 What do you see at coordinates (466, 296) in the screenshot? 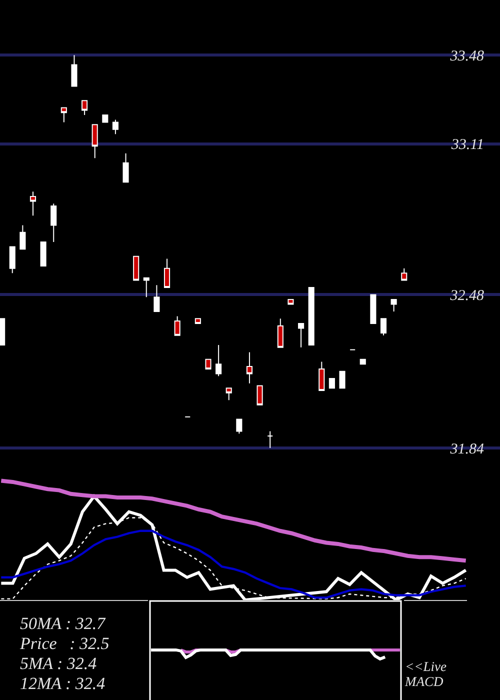
I see `y-tick-label: 32.48` at bounding box center [466, 296].